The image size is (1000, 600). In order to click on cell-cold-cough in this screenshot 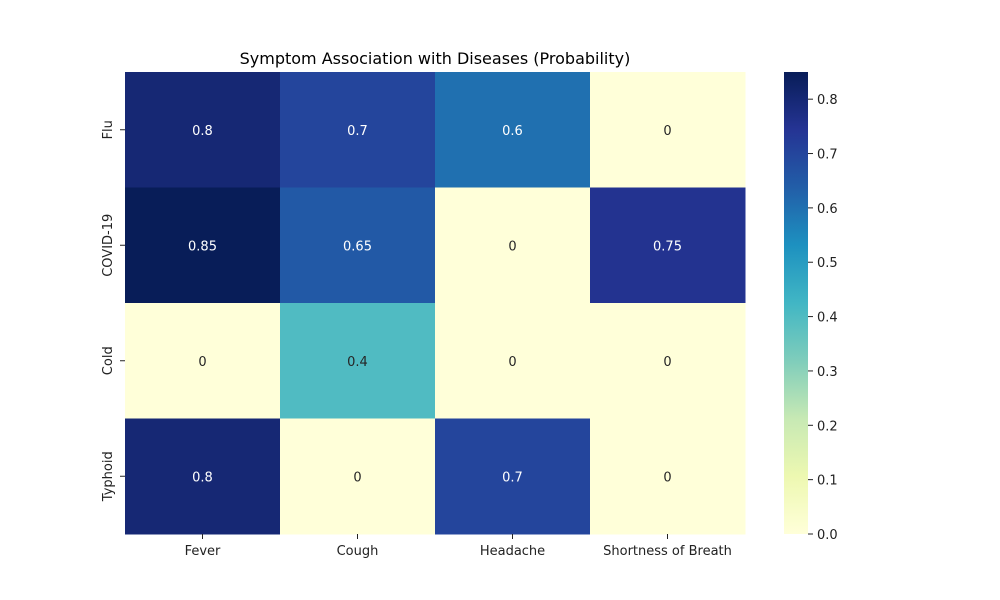, I will do `click(358, 361)`.